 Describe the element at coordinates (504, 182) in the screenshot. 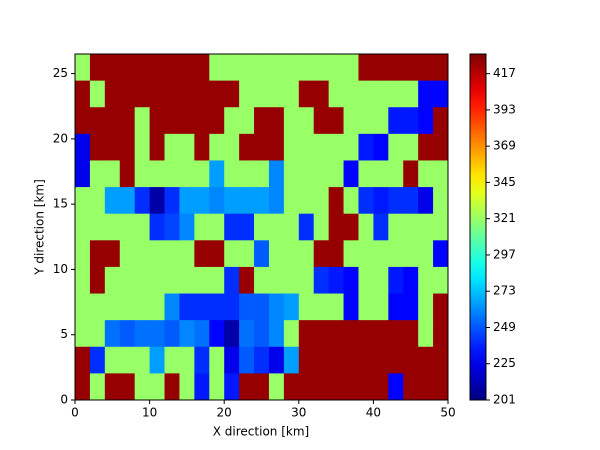

I see `colorbar-tick-label: 345` at that location.